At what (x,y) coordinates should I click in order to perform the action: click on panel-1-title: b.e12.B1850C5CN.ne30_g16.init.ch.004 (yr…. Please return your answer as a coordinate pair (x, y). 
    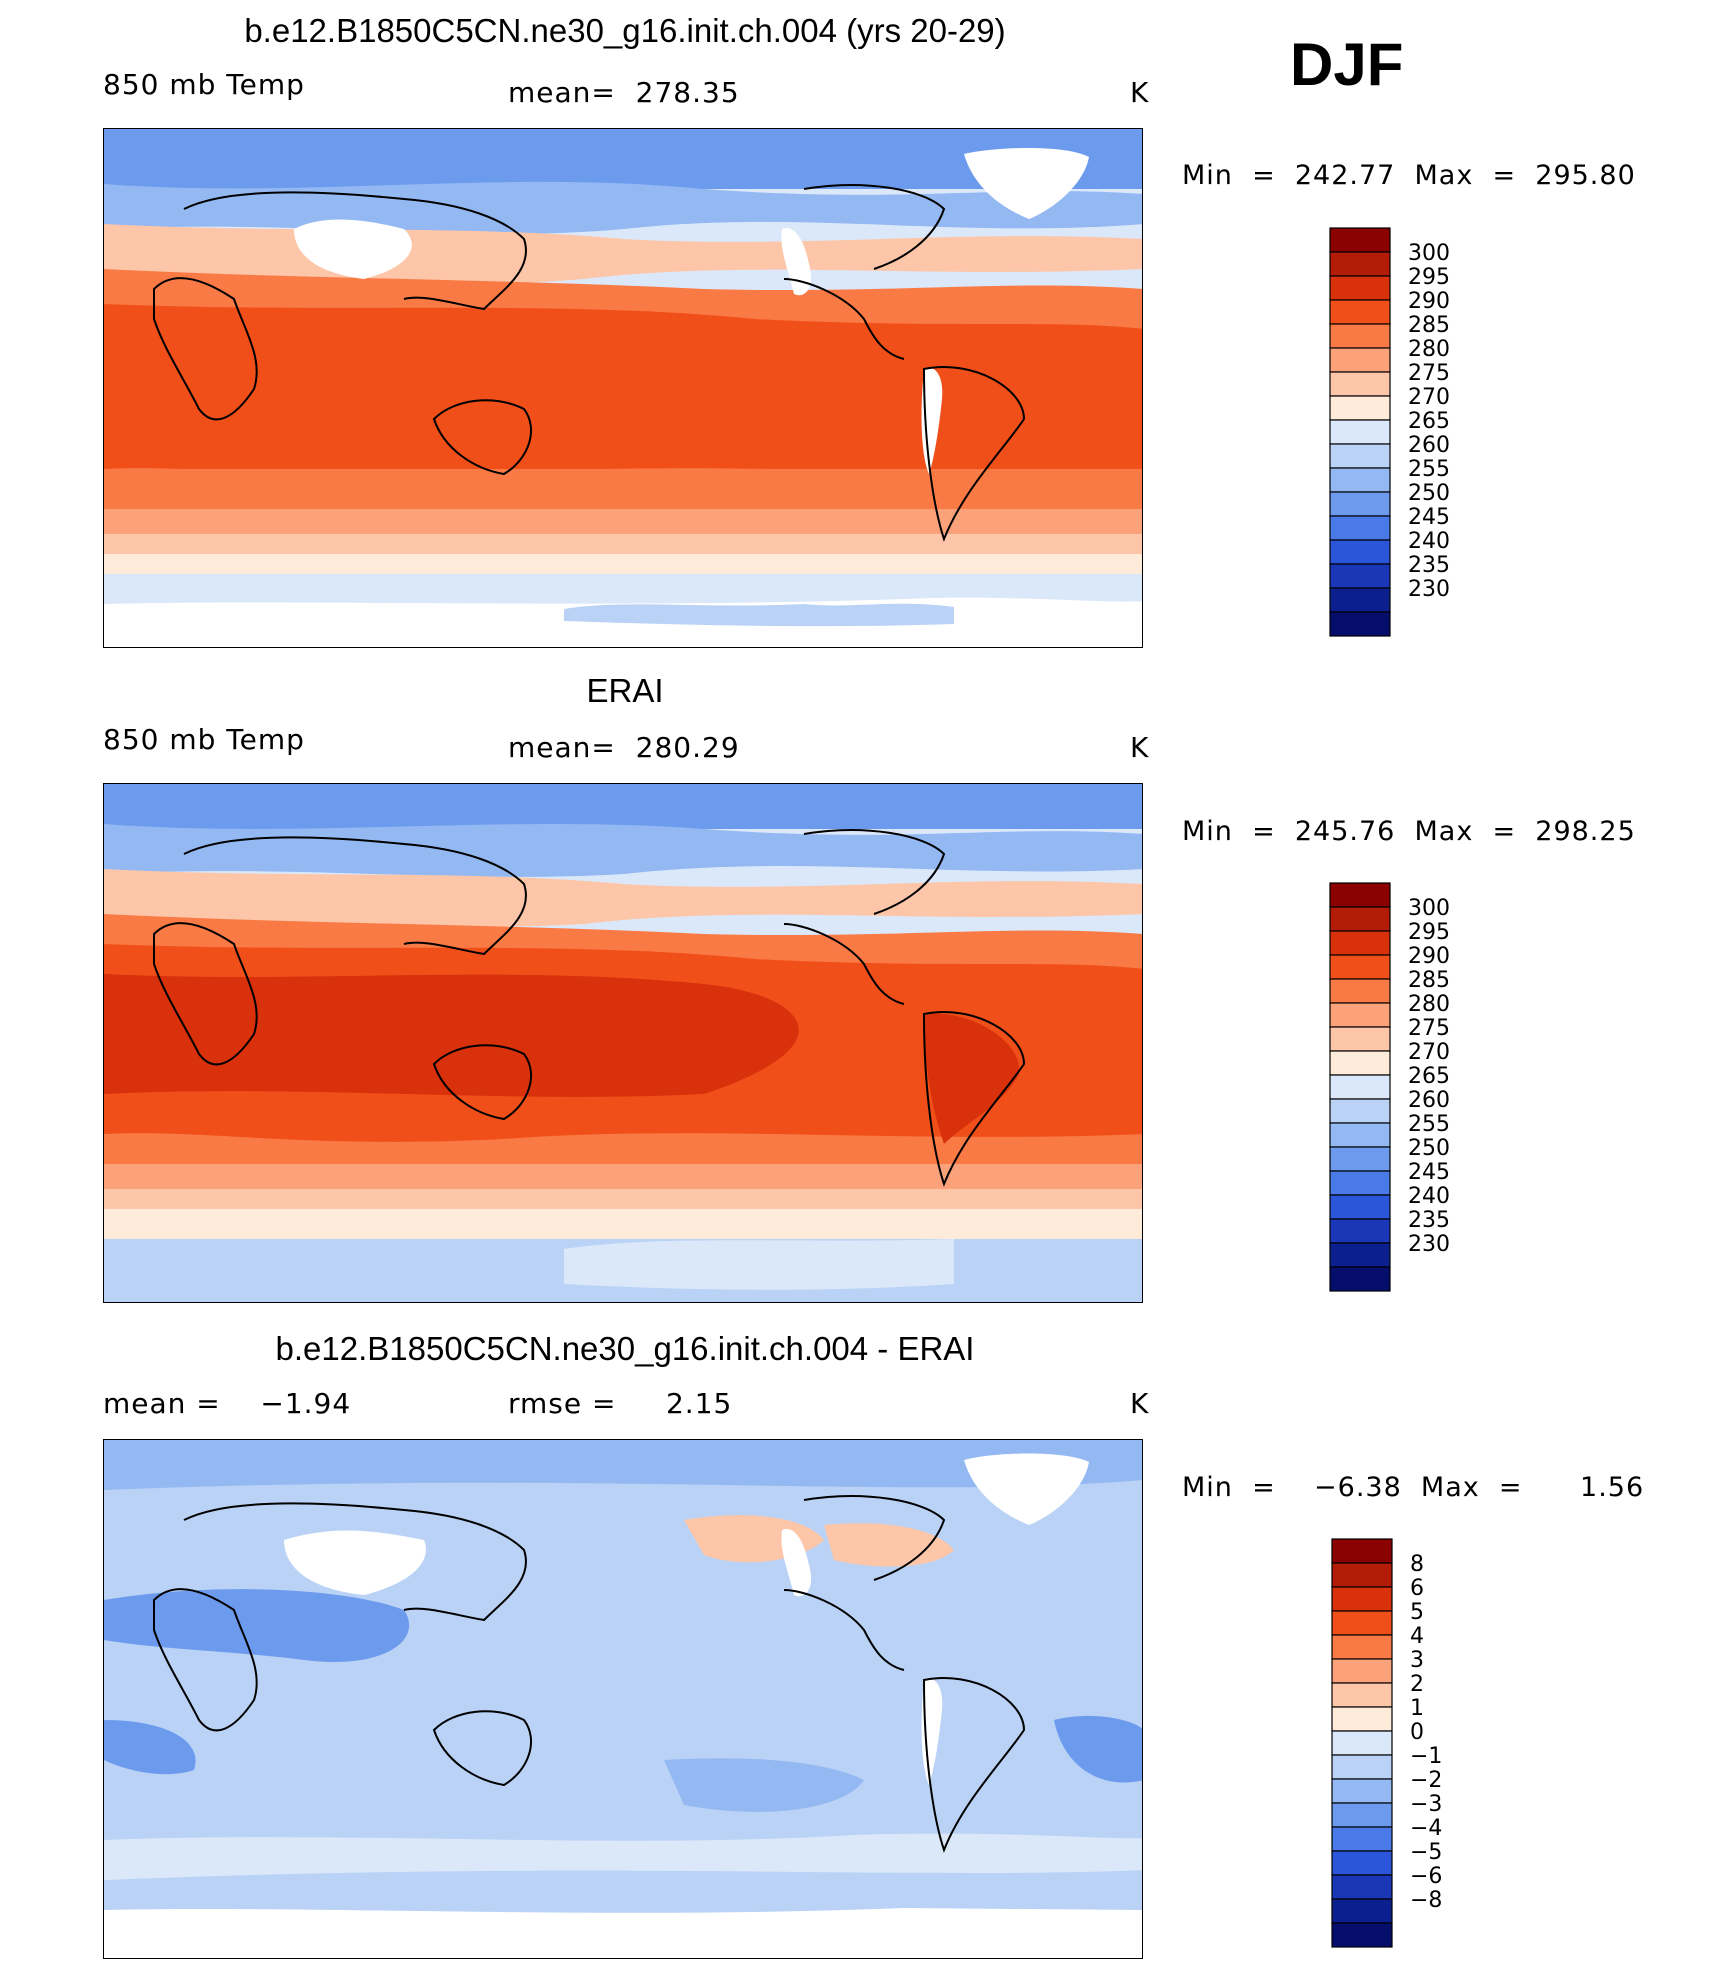
    Looking at the image, I should click on (625, 30).